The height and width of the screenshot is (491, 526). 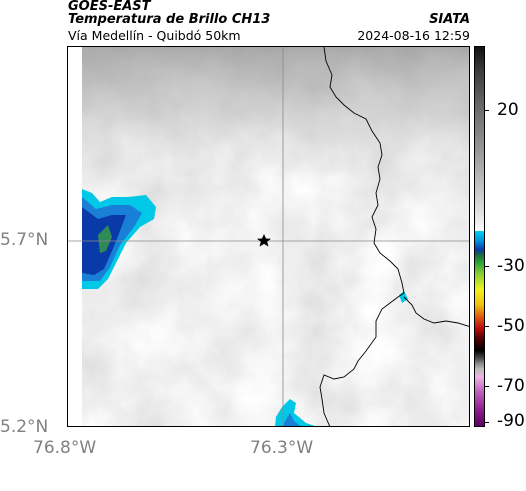 What do you see at coordinates (511, 326) in the screenshot?
I see `colorbar-label-minus50: -50` at bounding box center [511, 326].